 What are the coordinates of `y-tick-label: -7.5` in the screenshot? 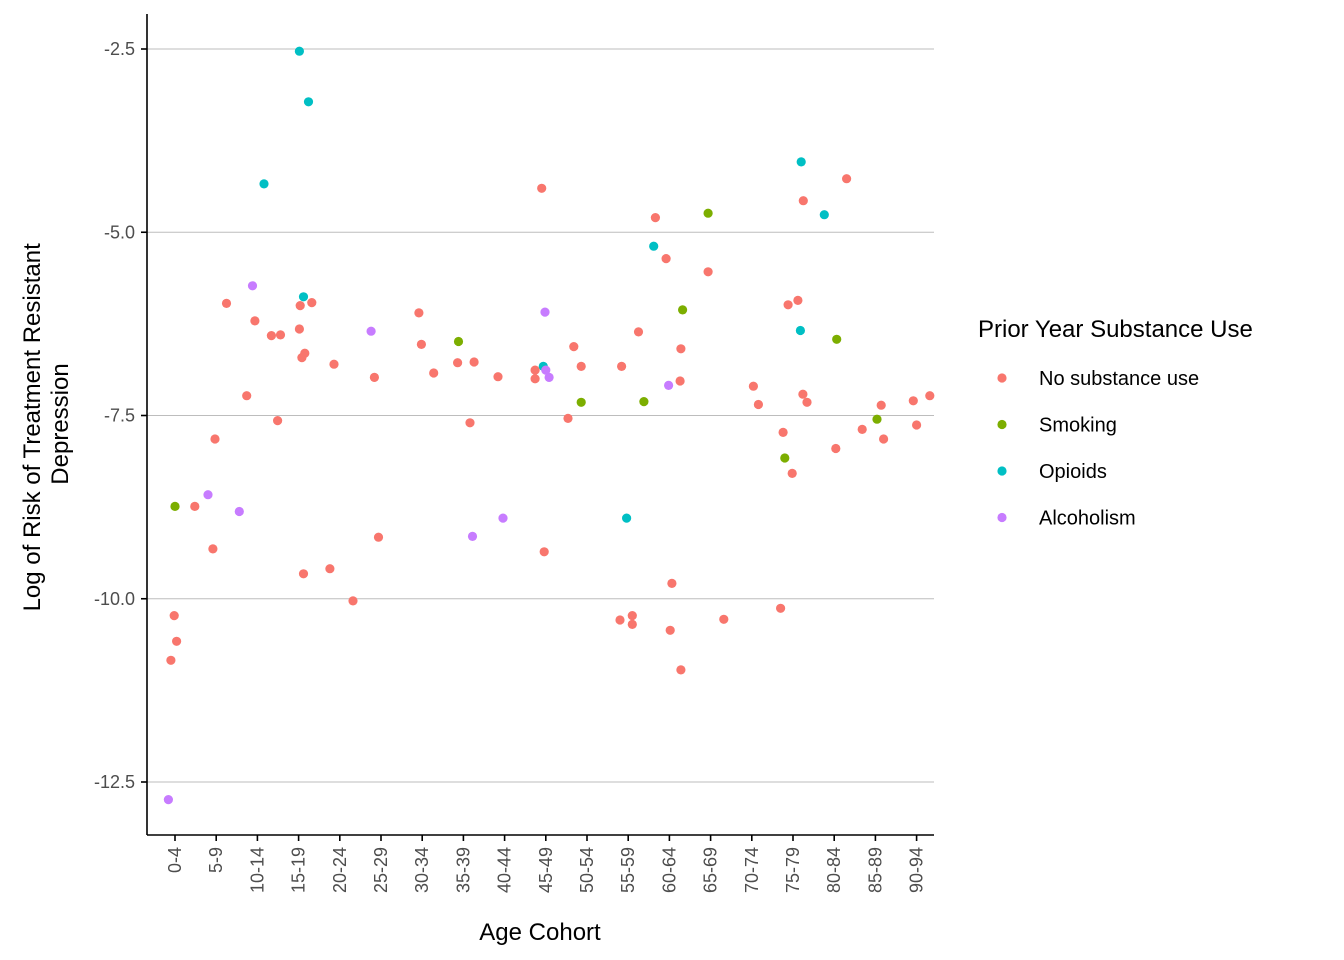 It's located at (119, 416).